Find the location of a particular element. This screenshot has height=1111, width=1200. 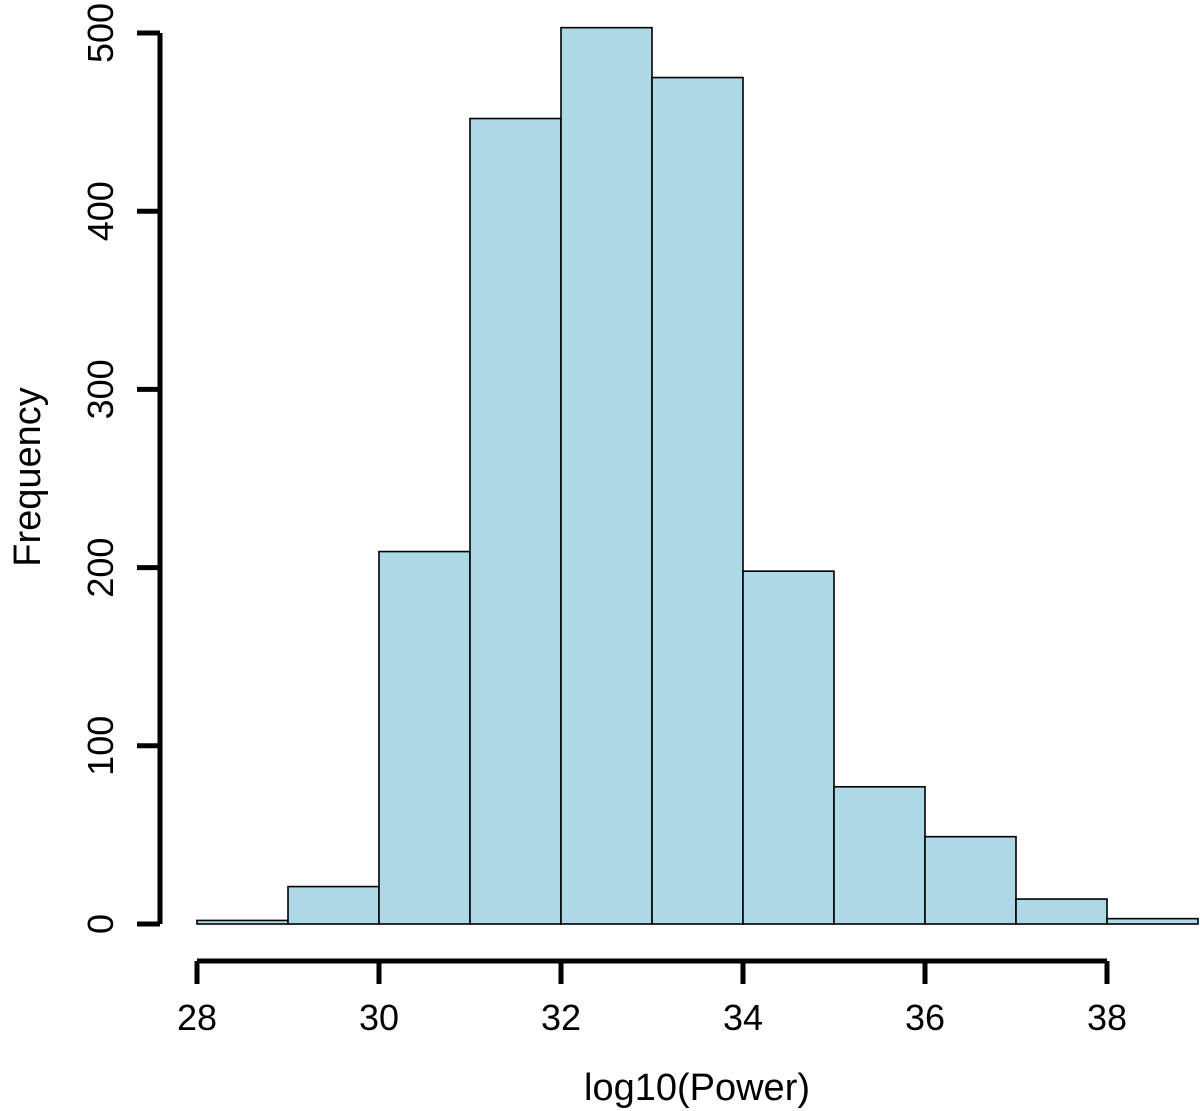

y-tick-label: 0 is located at coordinates (100, 924).